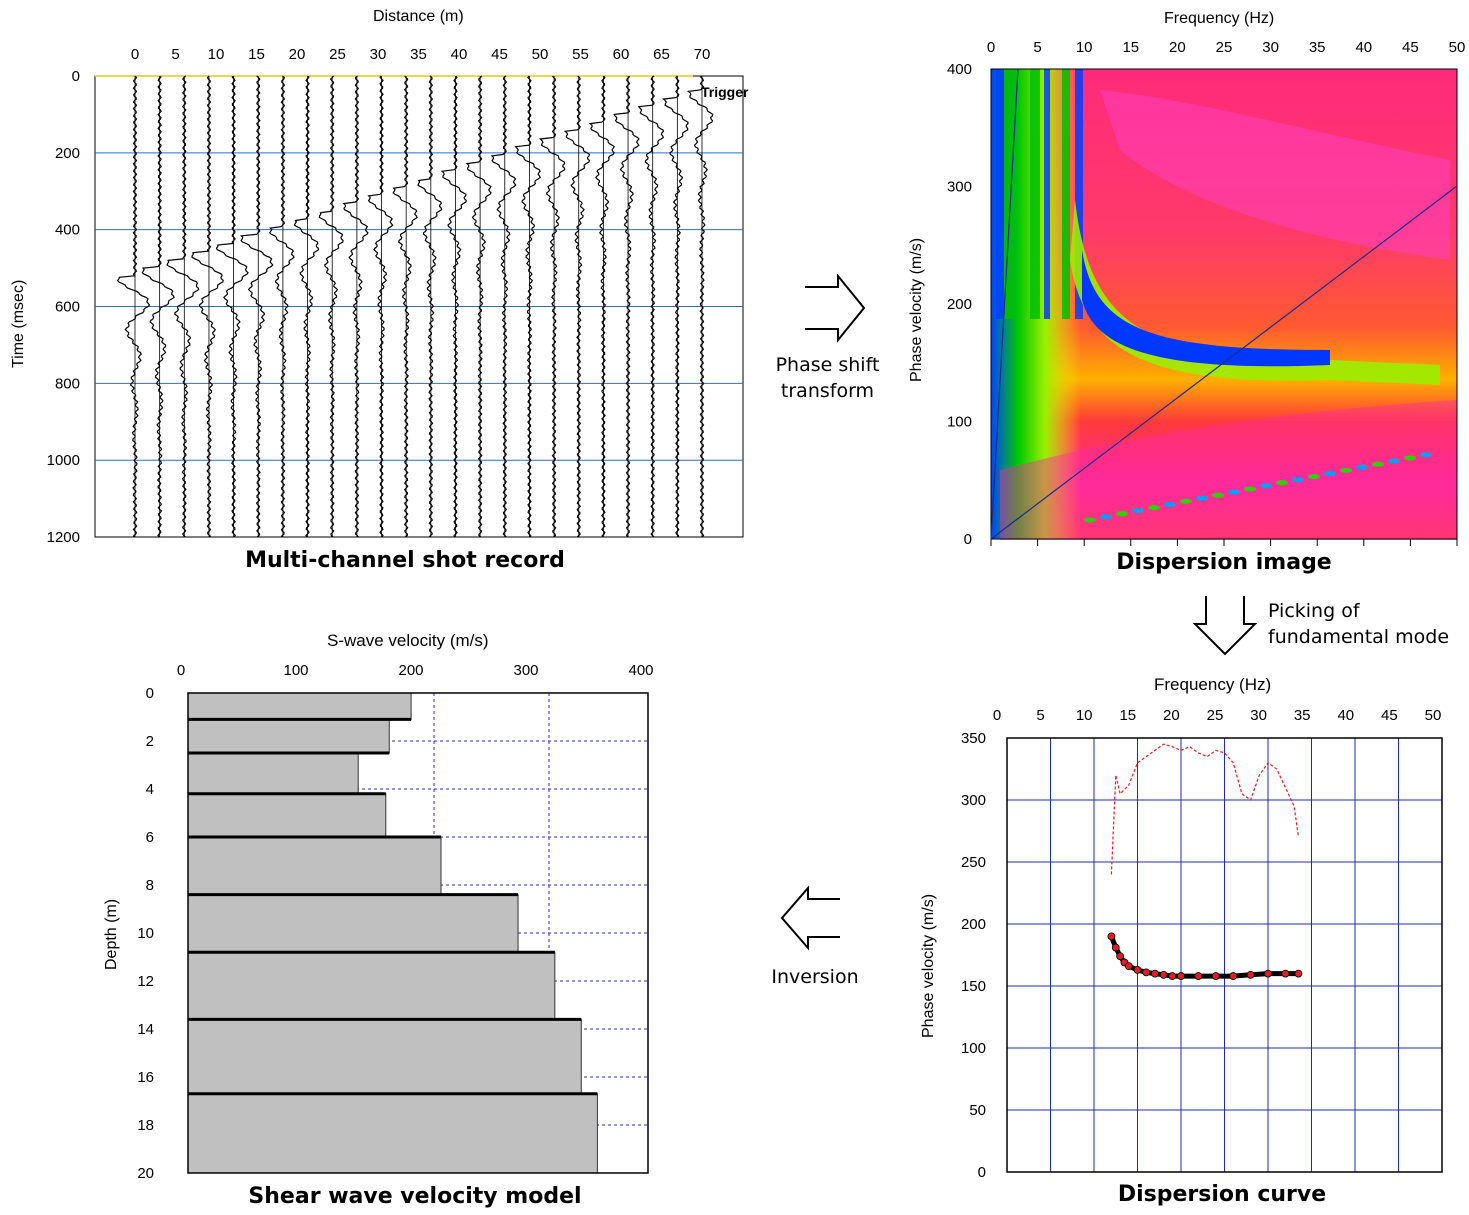 This screenshot has height=1215, width=1469. I want to click on shot-y-tick: 0, so click(76, 76).